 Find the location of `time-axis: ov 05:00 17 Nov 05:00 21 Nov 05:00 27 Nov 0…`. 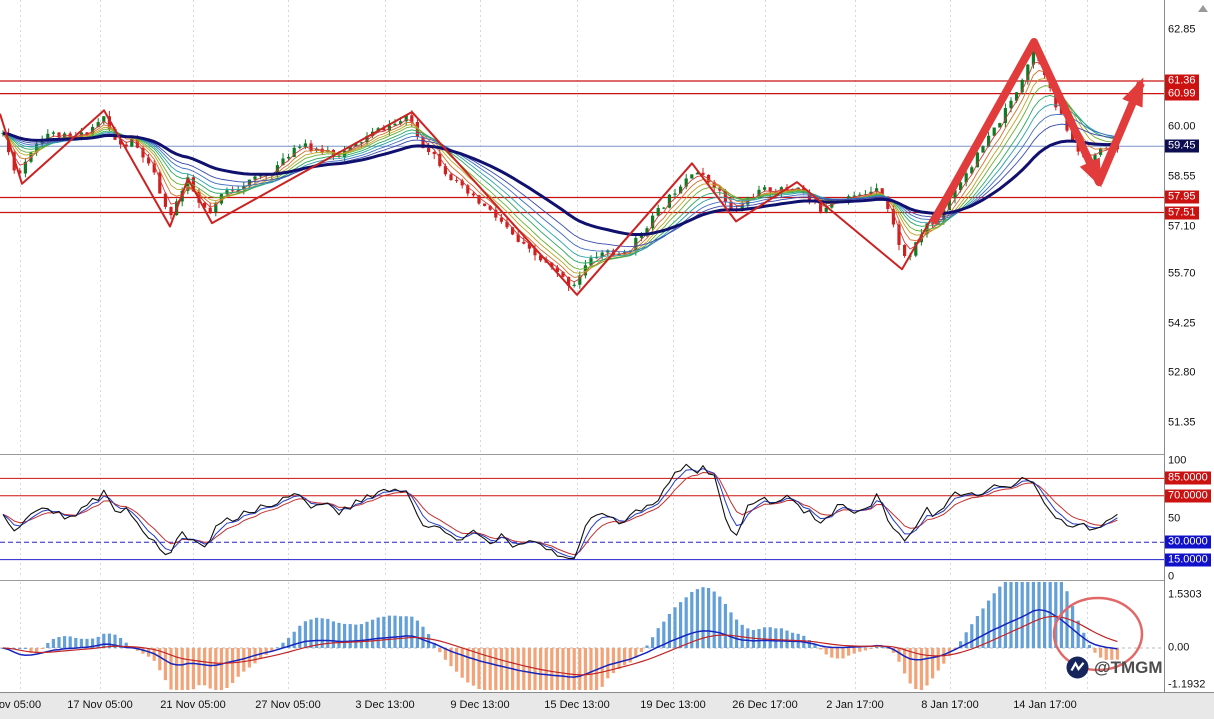

time-axis: ov 05:00 17 Nov 05:00 21 Nov 05:00 27 Nov 0… is located at coordinates (607, 705).